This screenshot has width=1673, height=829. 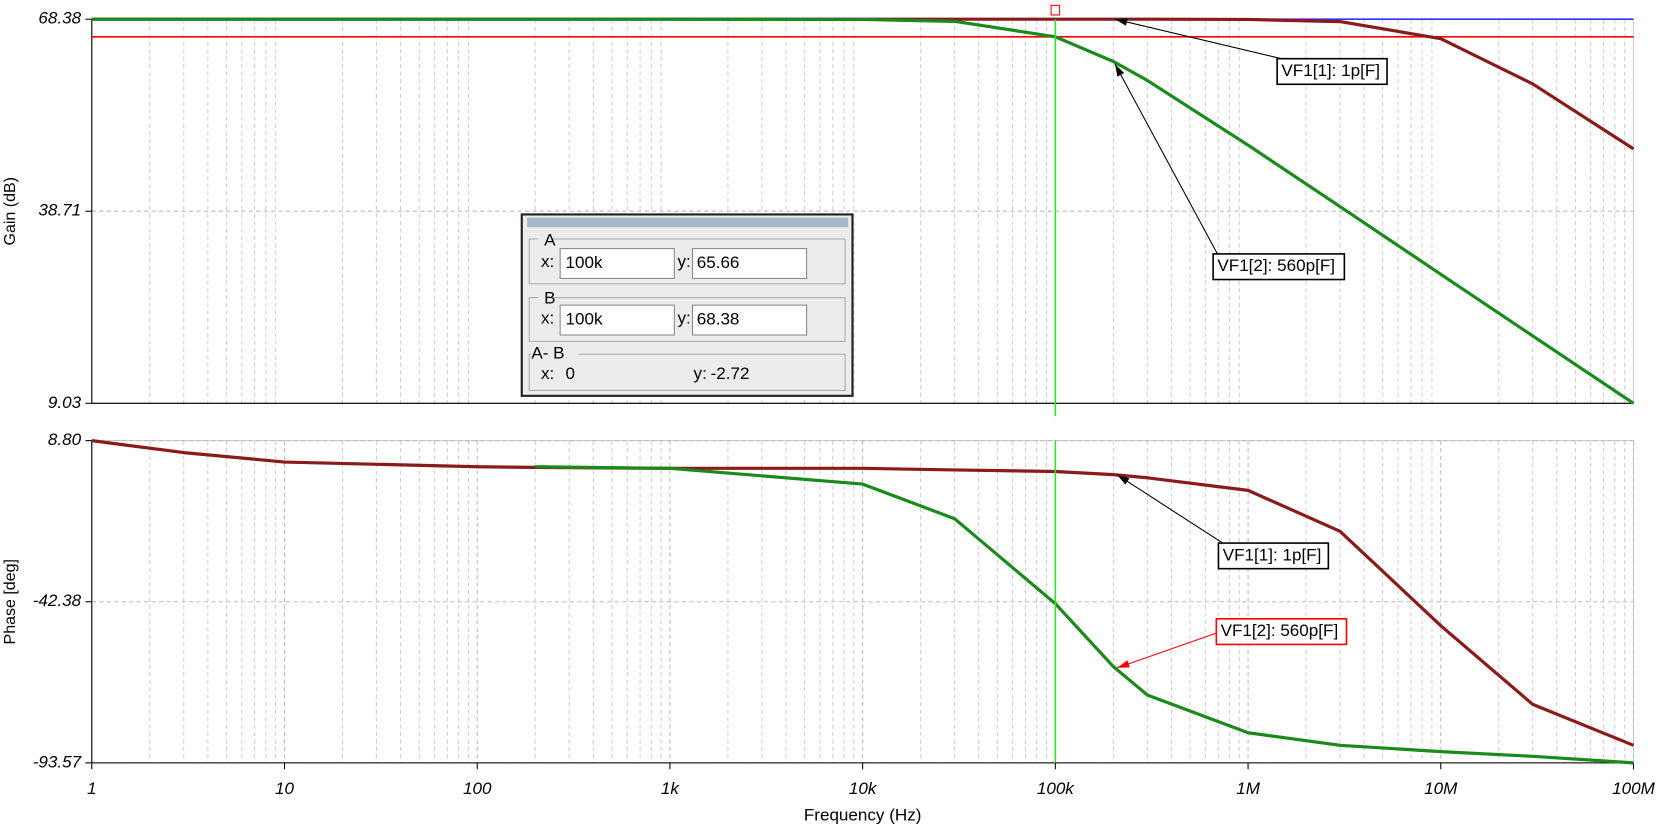 I want to click on cursor-handle, so click(x=1055, y=10).